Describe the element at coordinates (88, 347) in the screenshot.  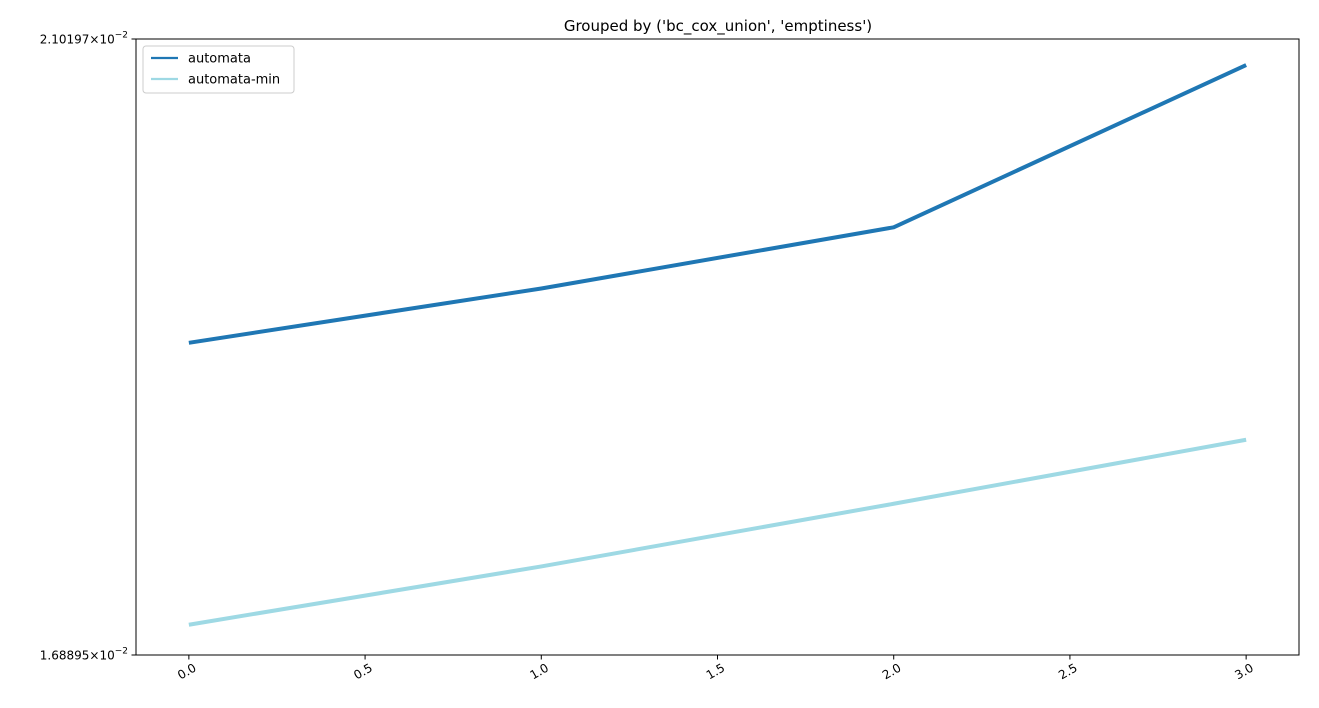
I see `y-axis: 2.10197×10−21.68895×10−2` at that location.